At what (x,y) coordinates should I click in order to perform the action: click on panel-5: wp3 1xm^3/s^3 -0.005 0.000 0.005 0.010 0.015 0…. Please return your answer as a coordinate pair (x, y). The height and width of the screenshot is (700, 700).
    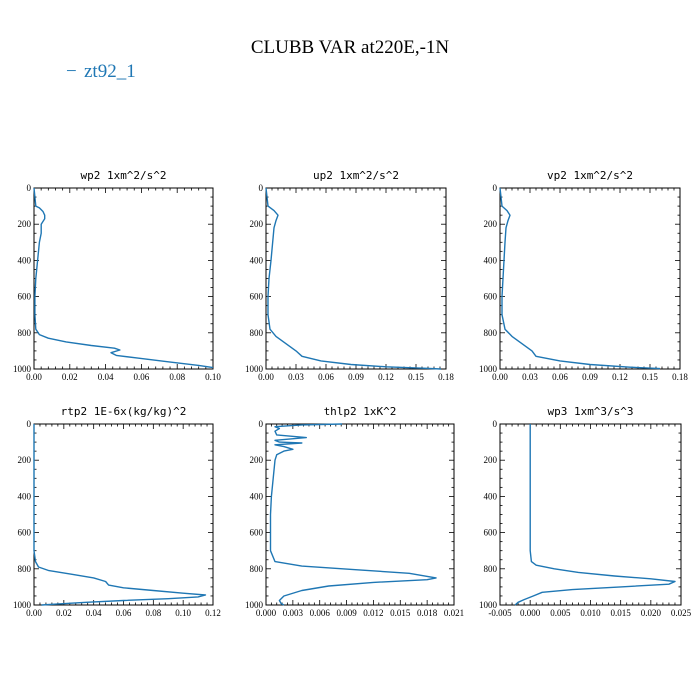
    Looking at the image, I should click on (585, 511).